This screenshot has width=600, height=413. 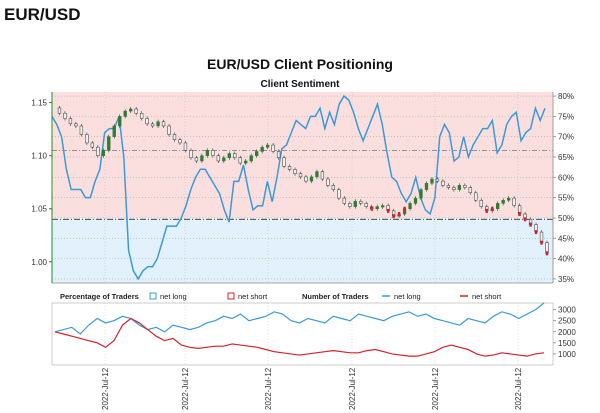 I want to click on legend-net-long-swatch, so click(x=153, y=296).